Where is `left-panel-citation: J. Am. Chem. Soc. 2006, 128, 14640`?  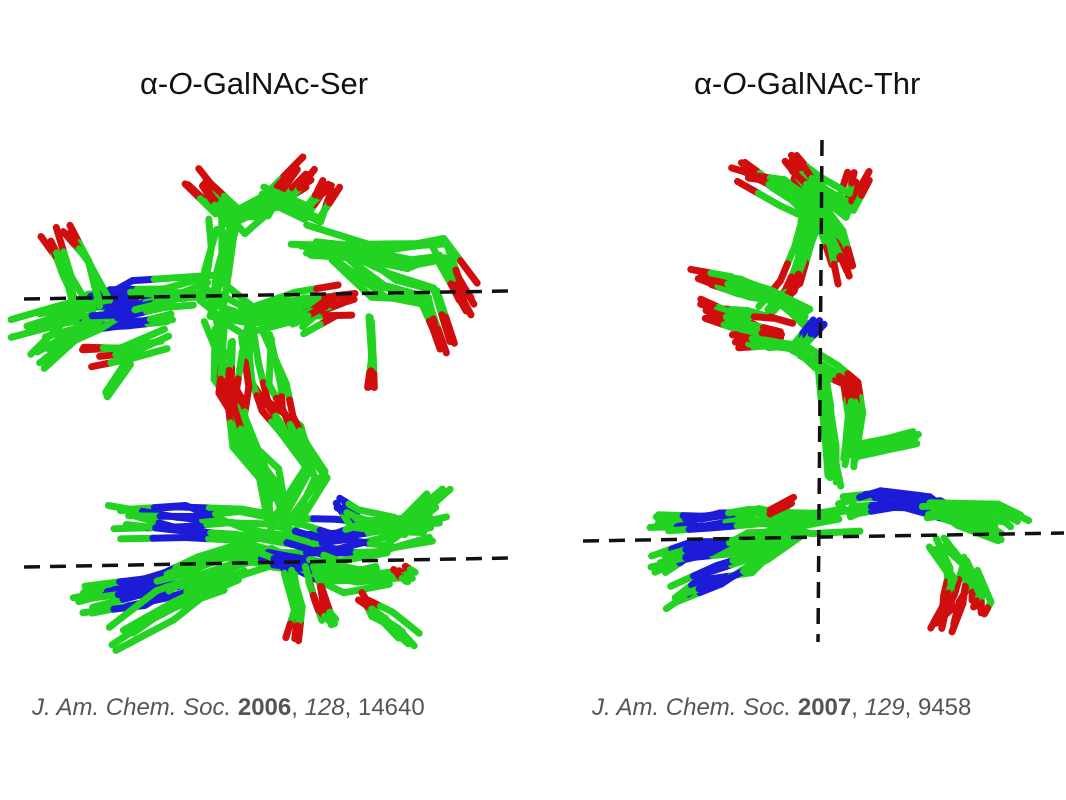
left-panel-citation: J. Am. Chem. Soc. 2006, 128, 14640 is located at coordinates (228, 708).